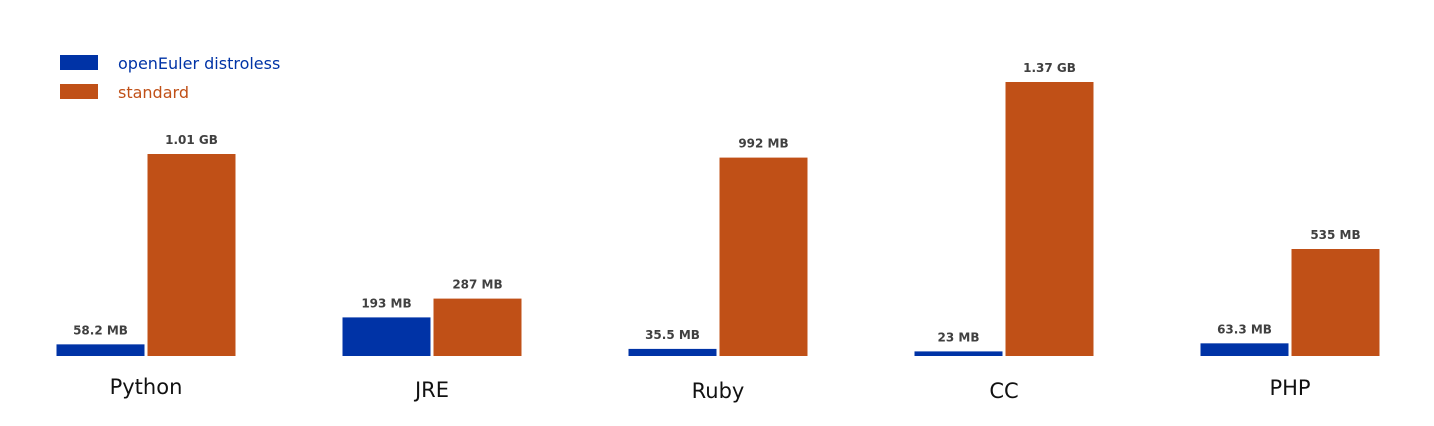  What do you see at coordinates (958, 353) in the screenshot?
I see `bar-cc-openeuler-distroless` at bounding box center [958, 353].